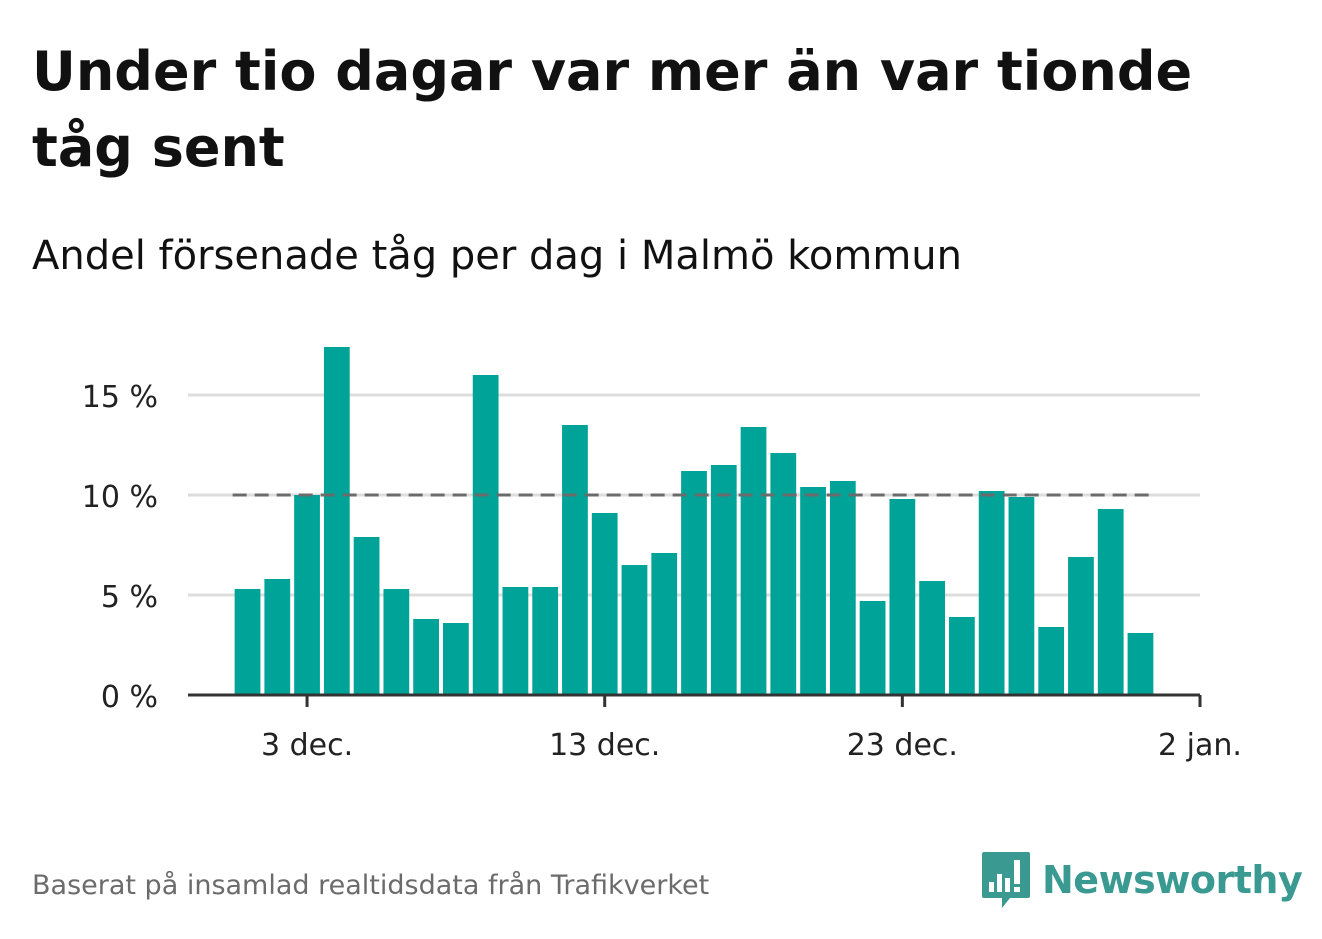 The height and width of the screenshot is (939, 1322). I want to click on x-tick-label: 23 dec., so click(902, 745).